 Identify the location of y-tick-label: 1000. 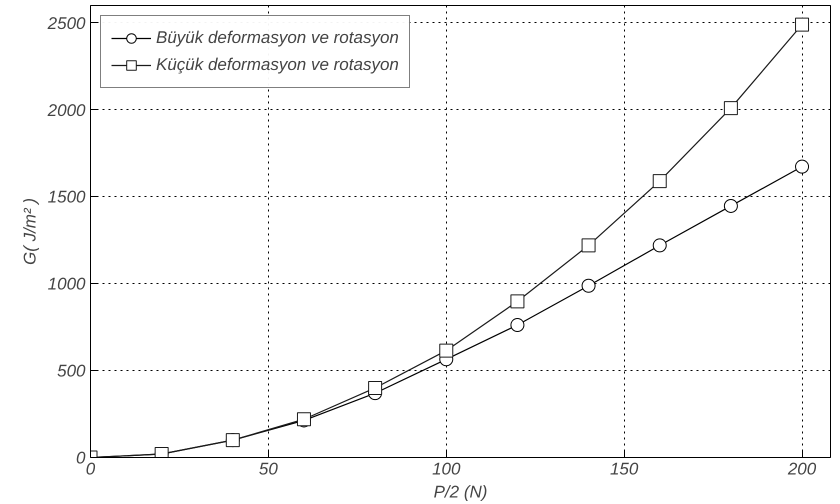
(67, 284).